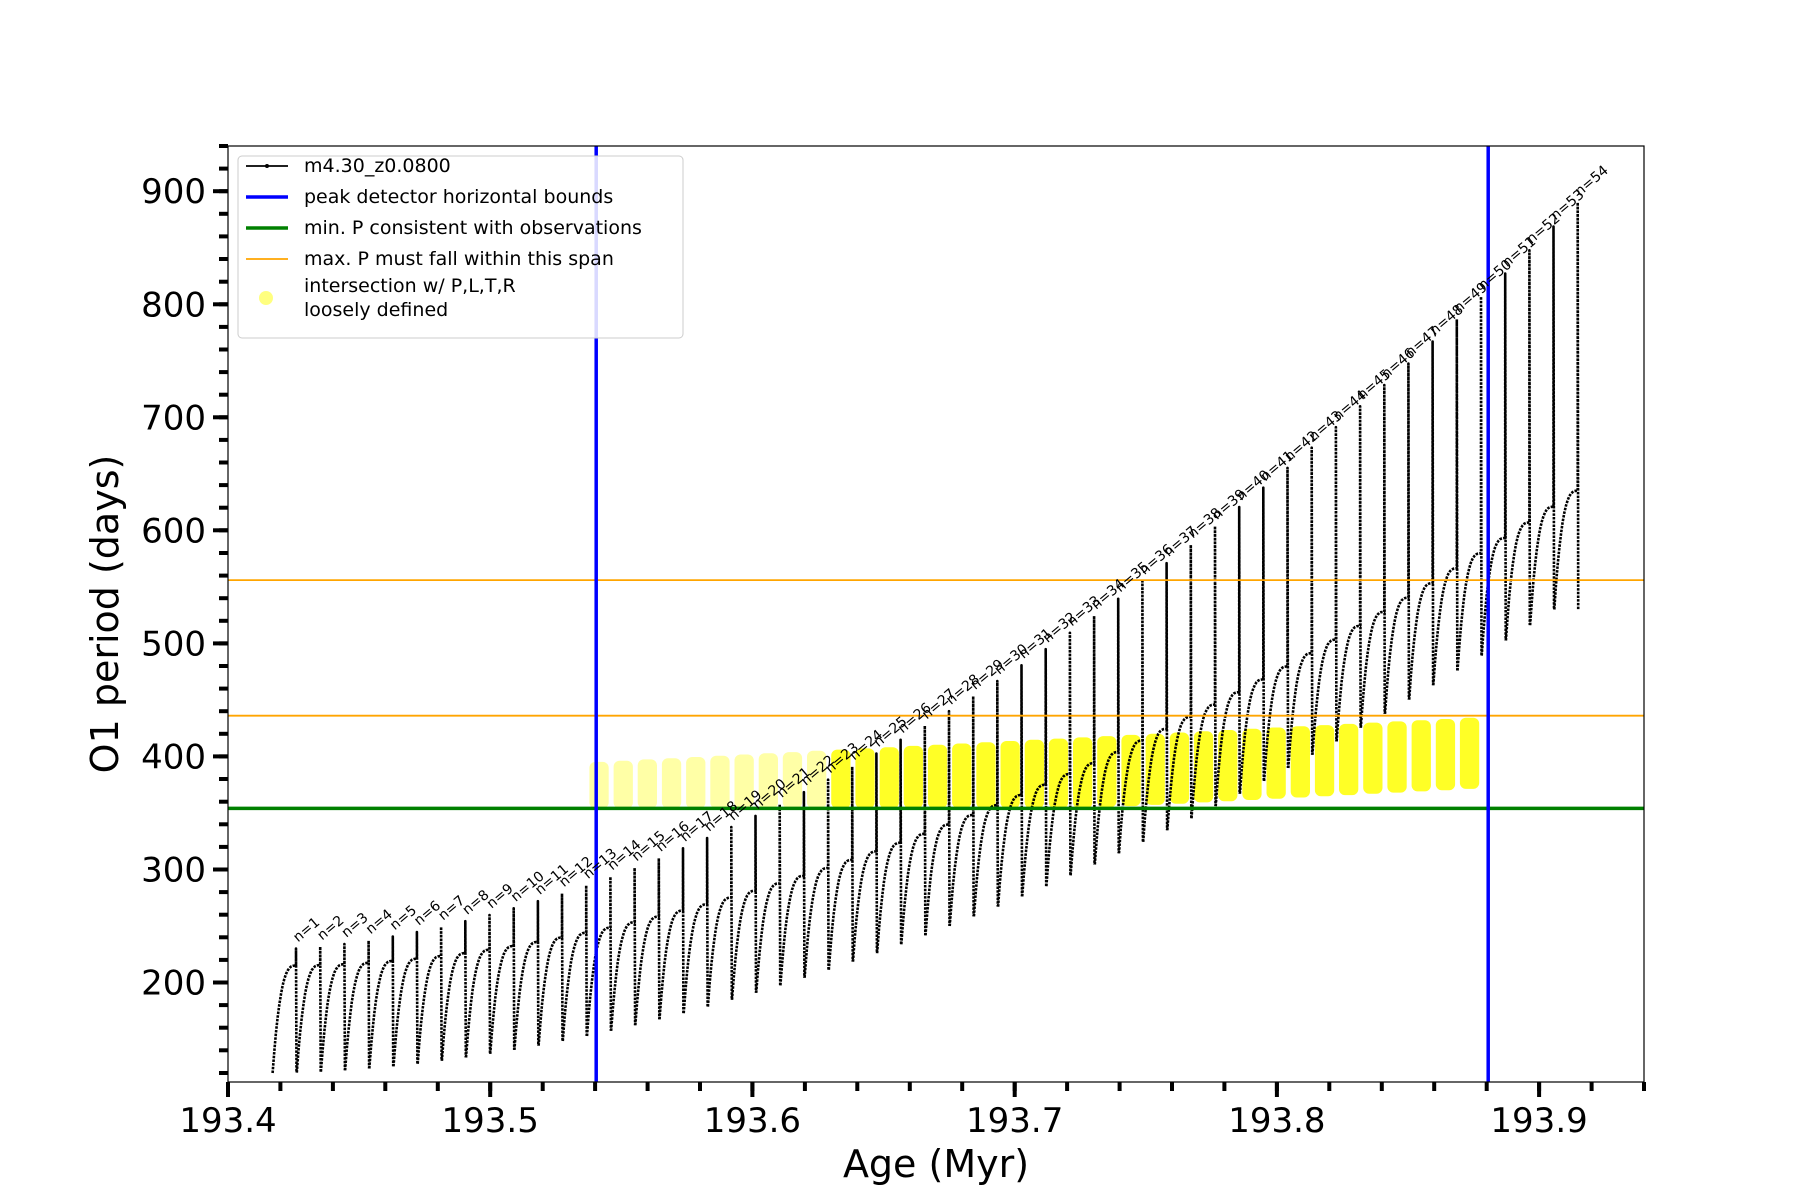 Image resolution: width=1800 pixels, height=1200 pixels. Describe the element at coordinates (410, 286) in the screenshot. I see `legend-label: intersection w/ P,L,T,R` at that location.